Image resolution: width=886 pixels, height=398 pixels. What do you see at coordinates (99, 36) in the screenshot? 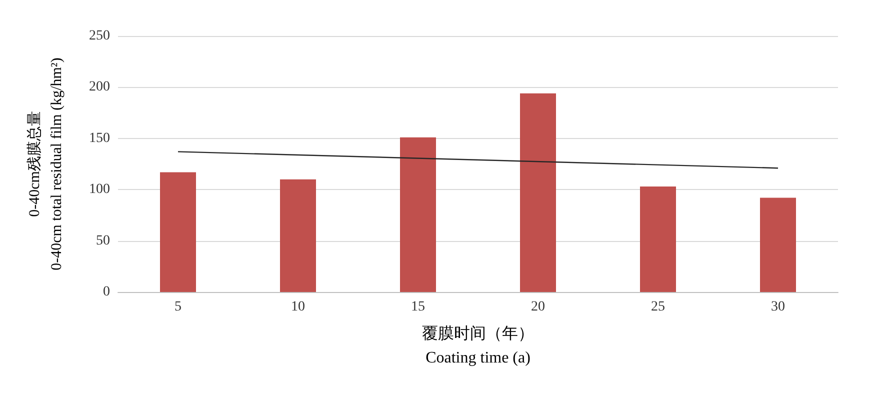
I see `y-tick-label: 250` at bounding box center [99, 36].